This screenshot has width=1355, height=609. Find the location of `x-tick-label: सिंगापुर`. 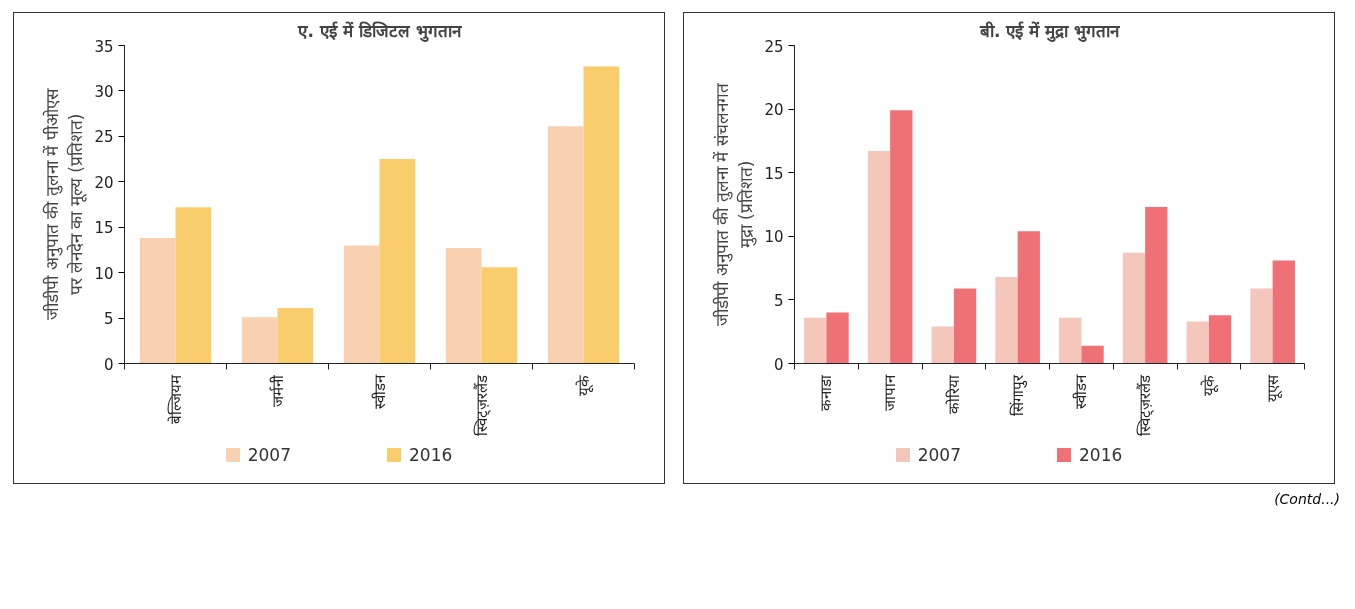

x-tick-label: सिंगापुर is located at coordinates (1018, 394).